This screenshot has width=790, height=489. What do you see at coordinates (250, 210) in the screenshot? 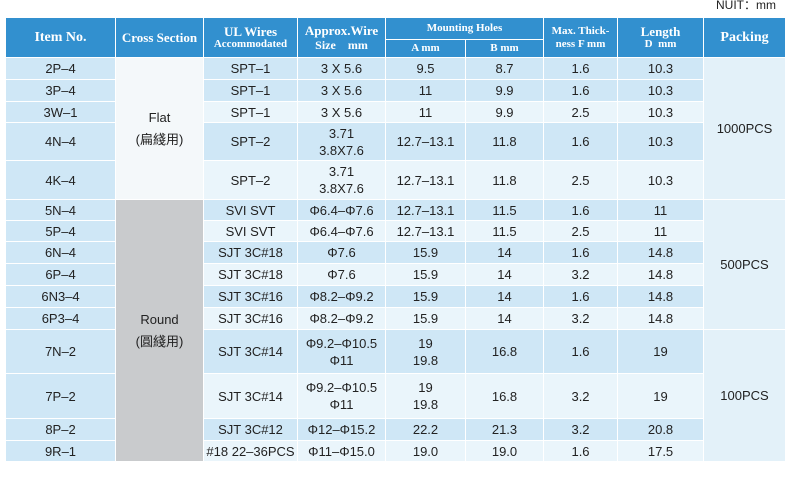
I see `cell-line: SVI SVT` at bounding box center [250, 210].